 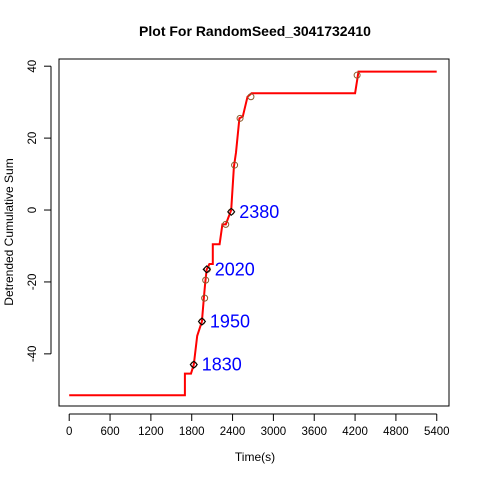 I want to click on x-tick-label: 1800, so click(x=192, y=432).